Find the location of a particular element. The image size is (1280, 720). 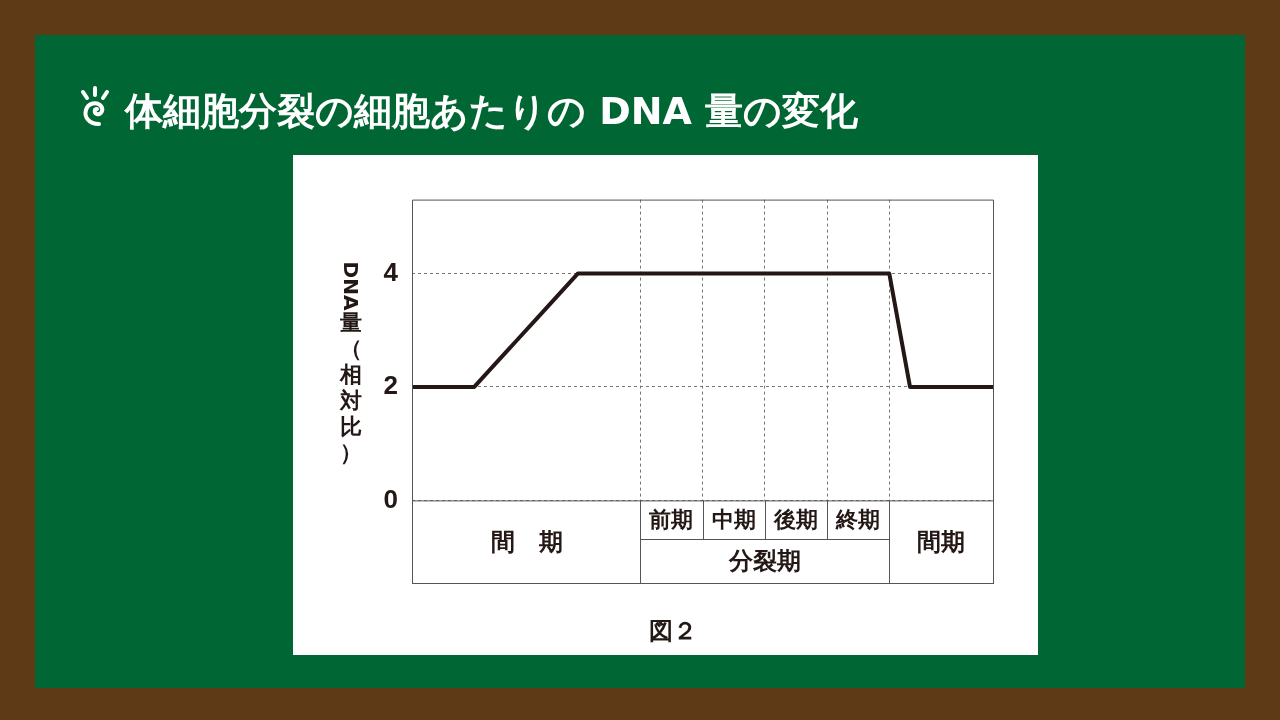

text: 間期 is located at coordinates (941, 542).